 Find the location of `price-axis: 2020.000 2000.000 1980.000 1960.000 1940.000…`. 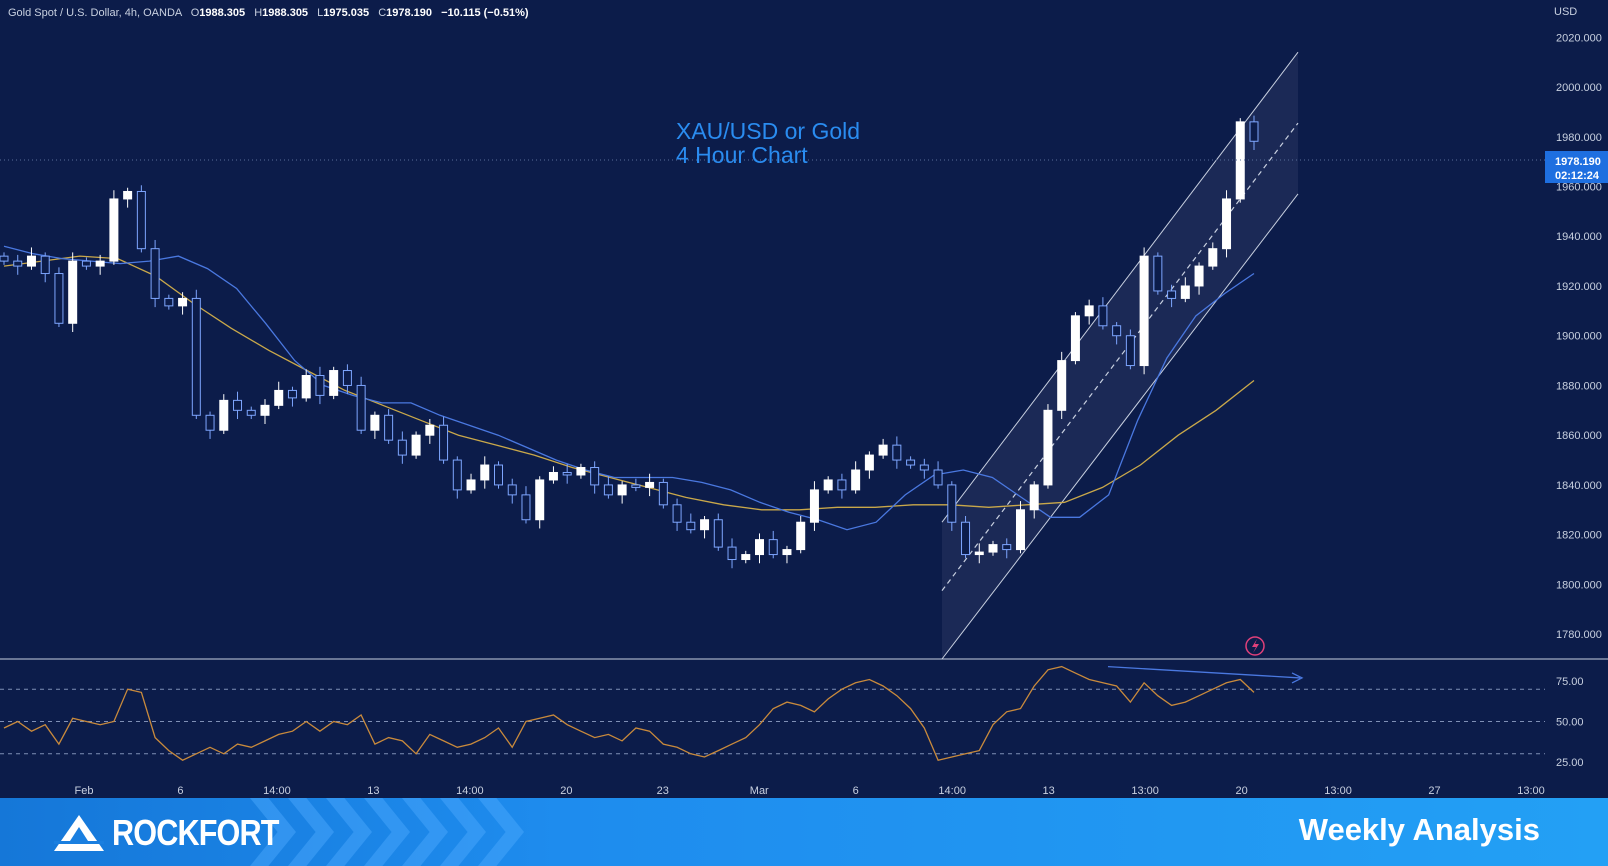

price-axis: 2020.000 2000.000 1980.000 1960.000 1940.000… is located at coordinates (1579, 336).